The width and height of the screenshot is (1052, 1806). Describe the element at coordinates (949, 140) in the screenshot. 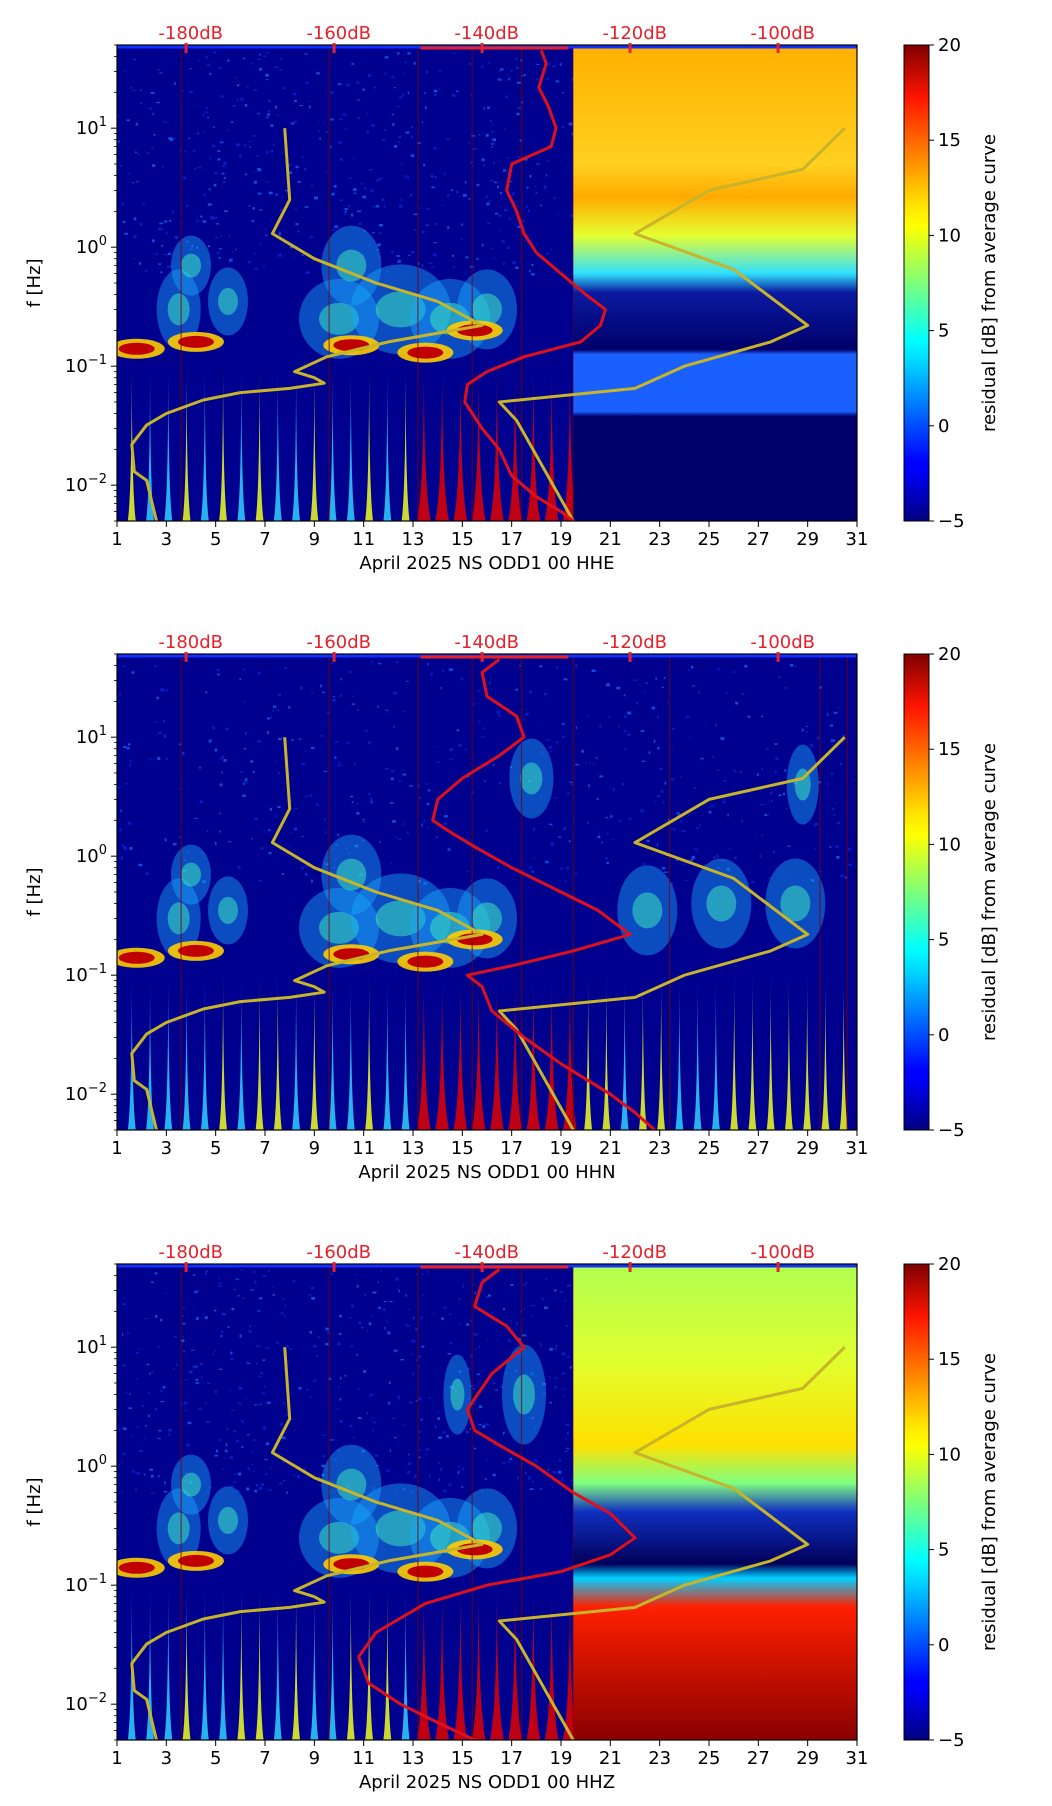

I see `colorbar-tick-label: 15` at that location.